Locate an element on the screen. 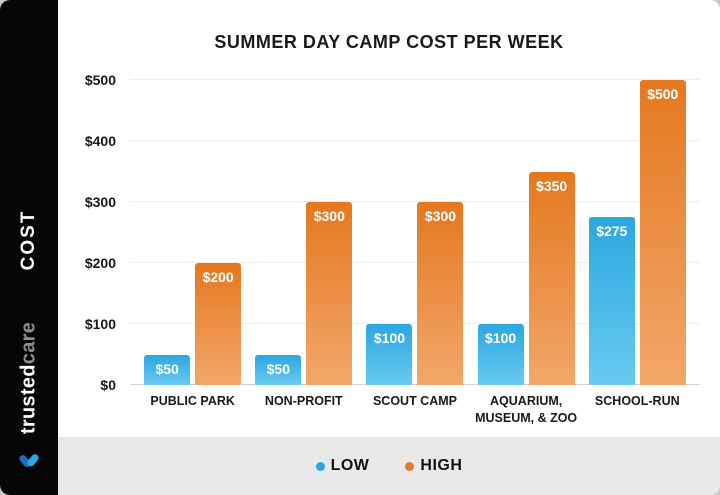 The width and height of the screenshot is (720, 495). bar-high: $350 is located at coordinates (551, 278).